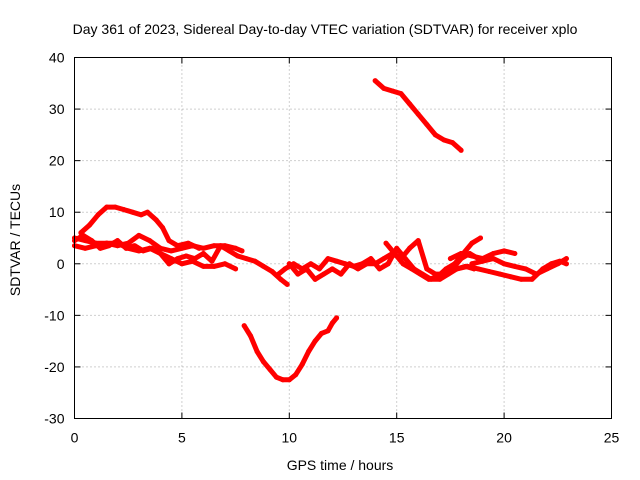  What do you see at coordinates (15, 240) in the screenshot?
I see `y-axis-label: SDTVAR / TECUs` at bounding box center [15, 240].